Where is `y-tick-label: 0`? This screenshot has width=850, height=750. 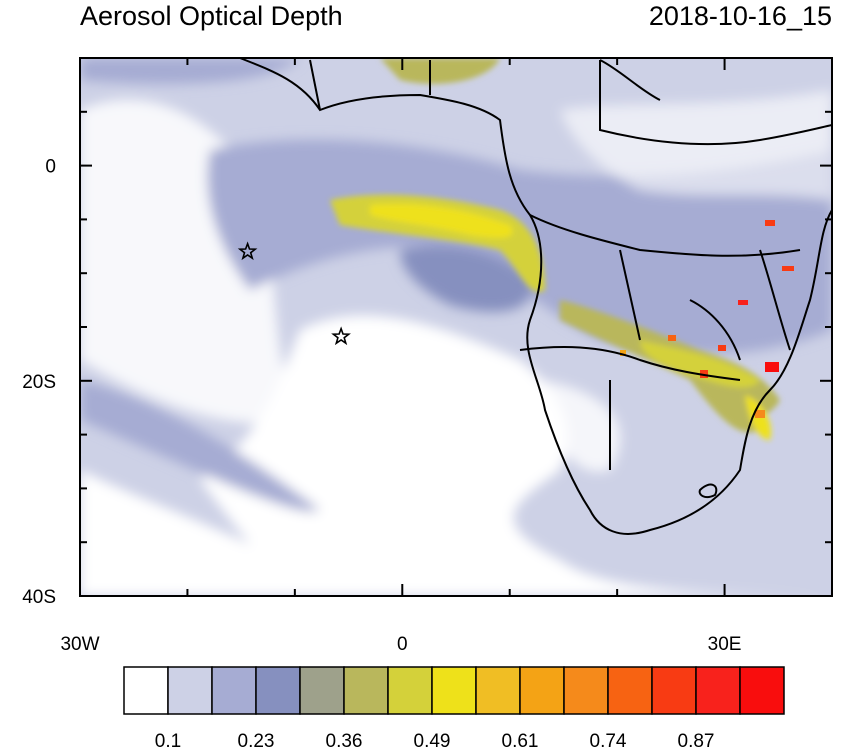
y-tick-label: 0 is located at coordinates (50, 167).